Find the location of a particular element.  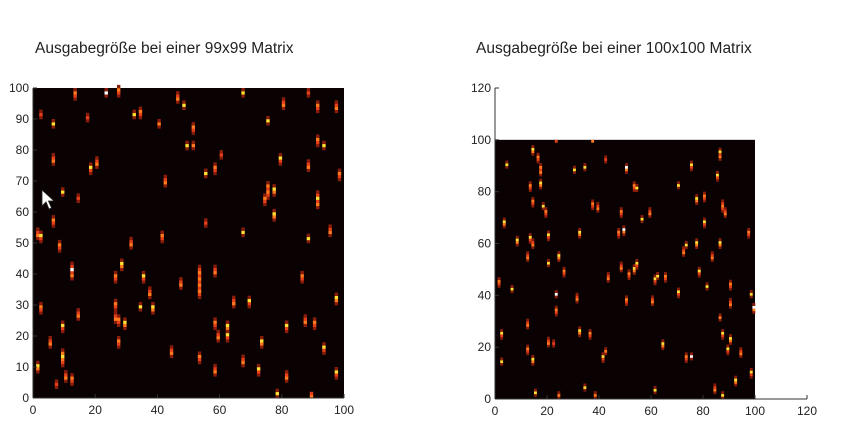

x-tick-label: 20 is located at coordinates (96, 410).